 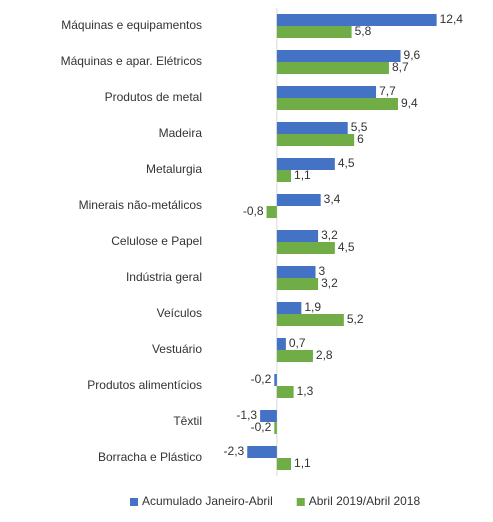 I want to click on value-label: -2,3, so click(x=234, y=451).